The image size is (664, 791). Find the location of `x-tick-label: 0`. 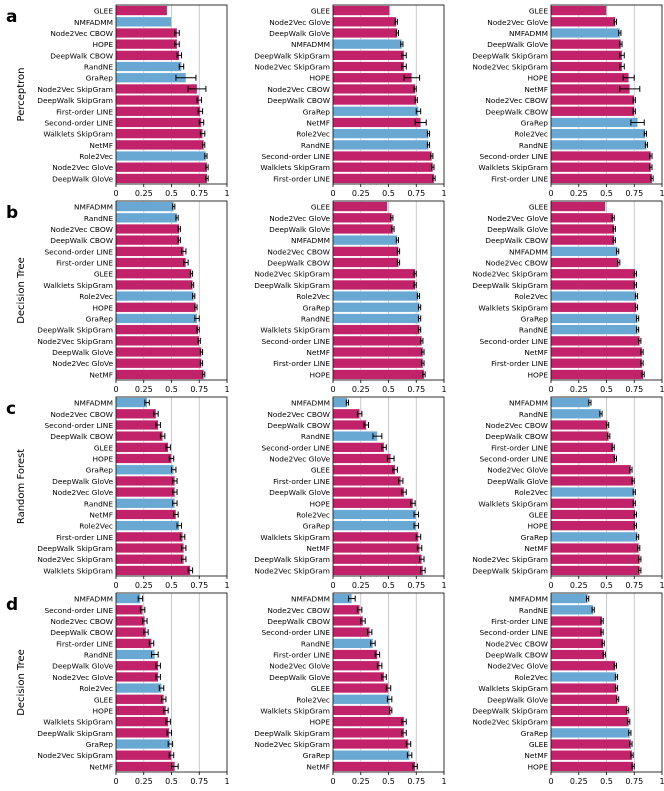

x-tick-label: 0 is located at coordinates (332, 389).